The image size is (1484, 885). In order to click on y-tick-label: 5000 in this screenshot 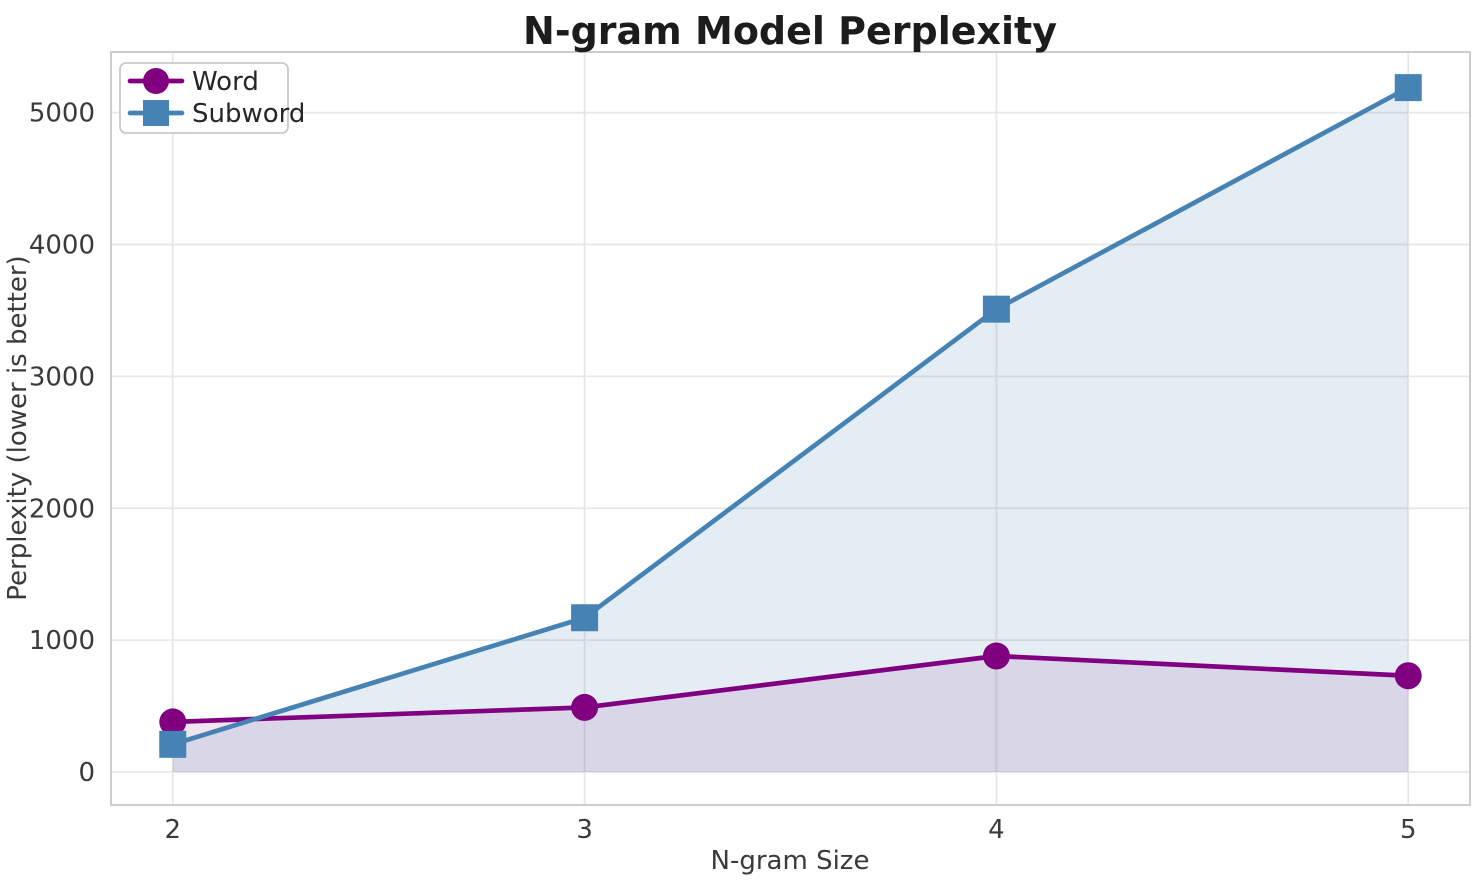, I will do `click(62, 114)`.